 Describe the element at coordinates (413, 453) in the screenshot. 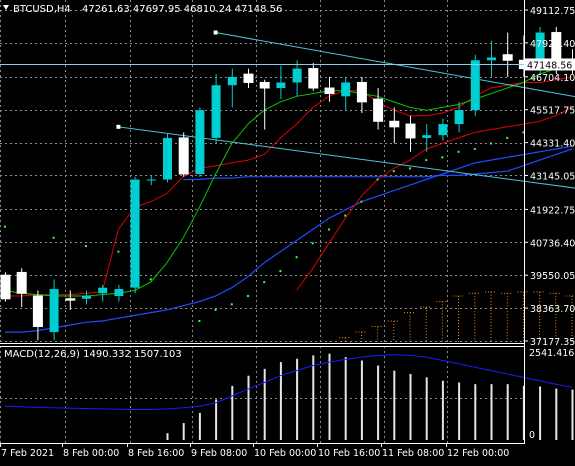

I see `time-tick-label: 11 Feb 08:00` at that location.